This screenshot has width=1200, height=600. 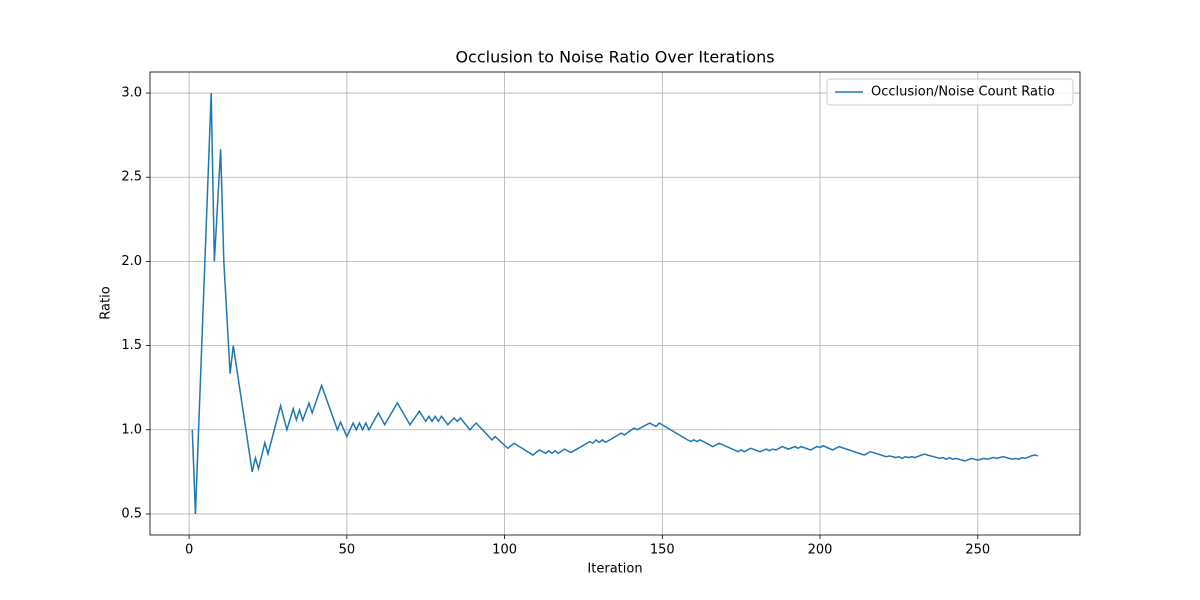 What do you see at coordinates (106, 302) in the screenshot?
I see `y-axis-label: Ratio` at bounding box center [106, 302].